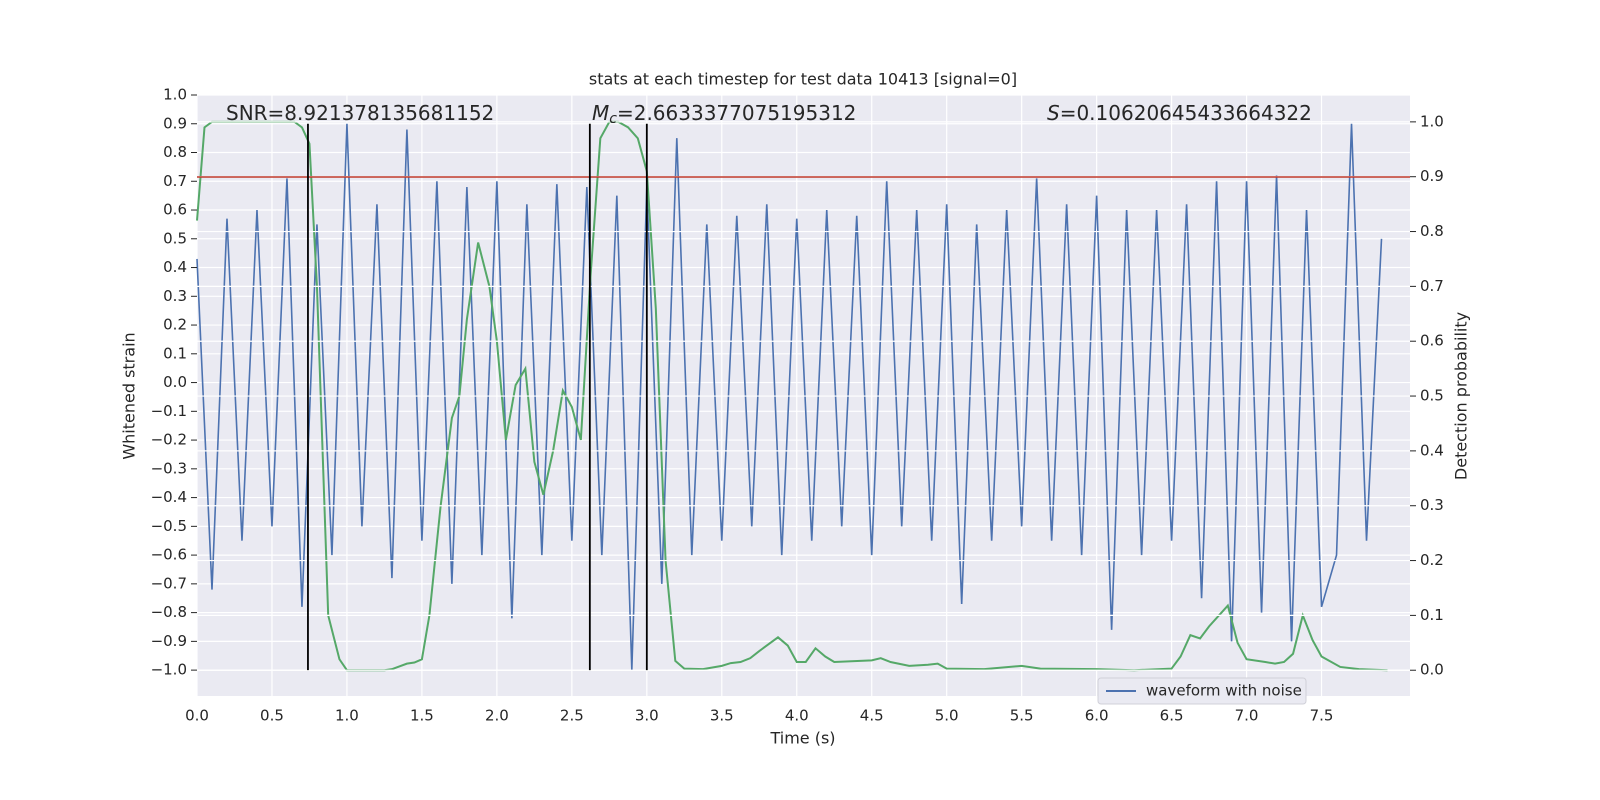 This screenshot has height=800, width=1600. What do you see at coordinates (422, 716) in the screenshot?
I see `x-tick-label: 1.5` at bounding box center [422, 716].